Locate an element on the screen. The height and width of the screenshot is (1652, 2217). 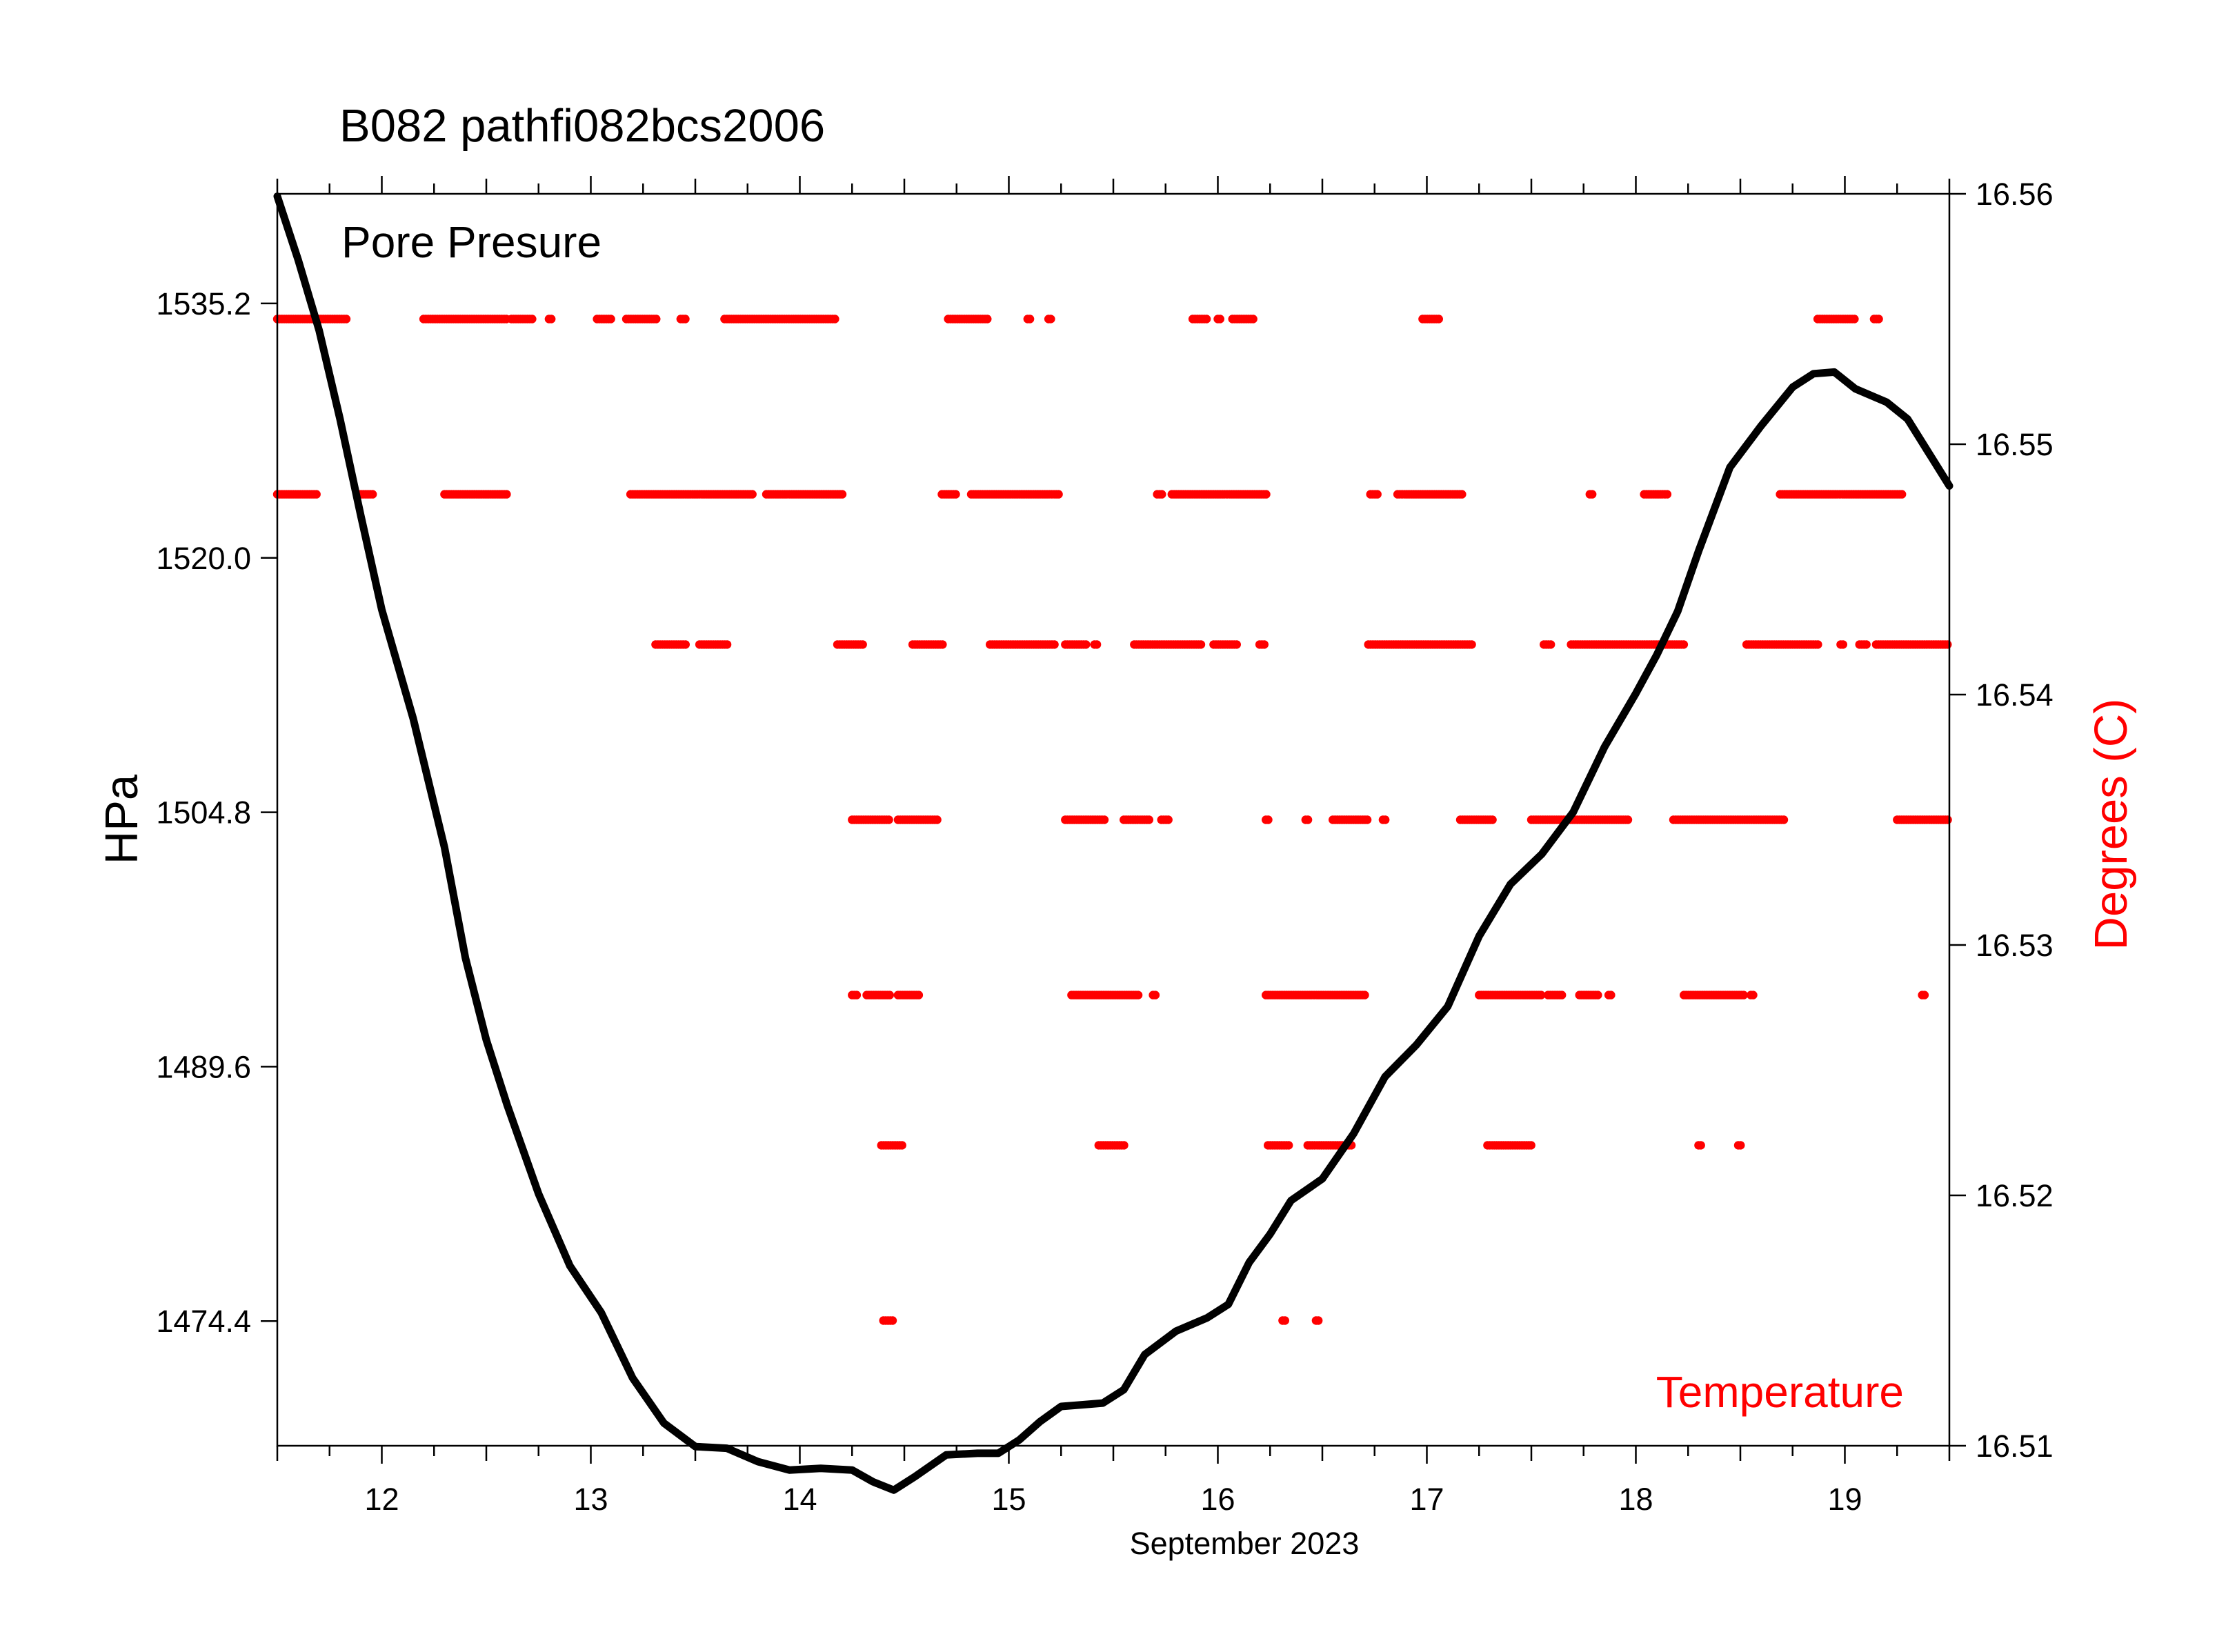
x-tick-label: 13 is located at coordinates (590, 1499).